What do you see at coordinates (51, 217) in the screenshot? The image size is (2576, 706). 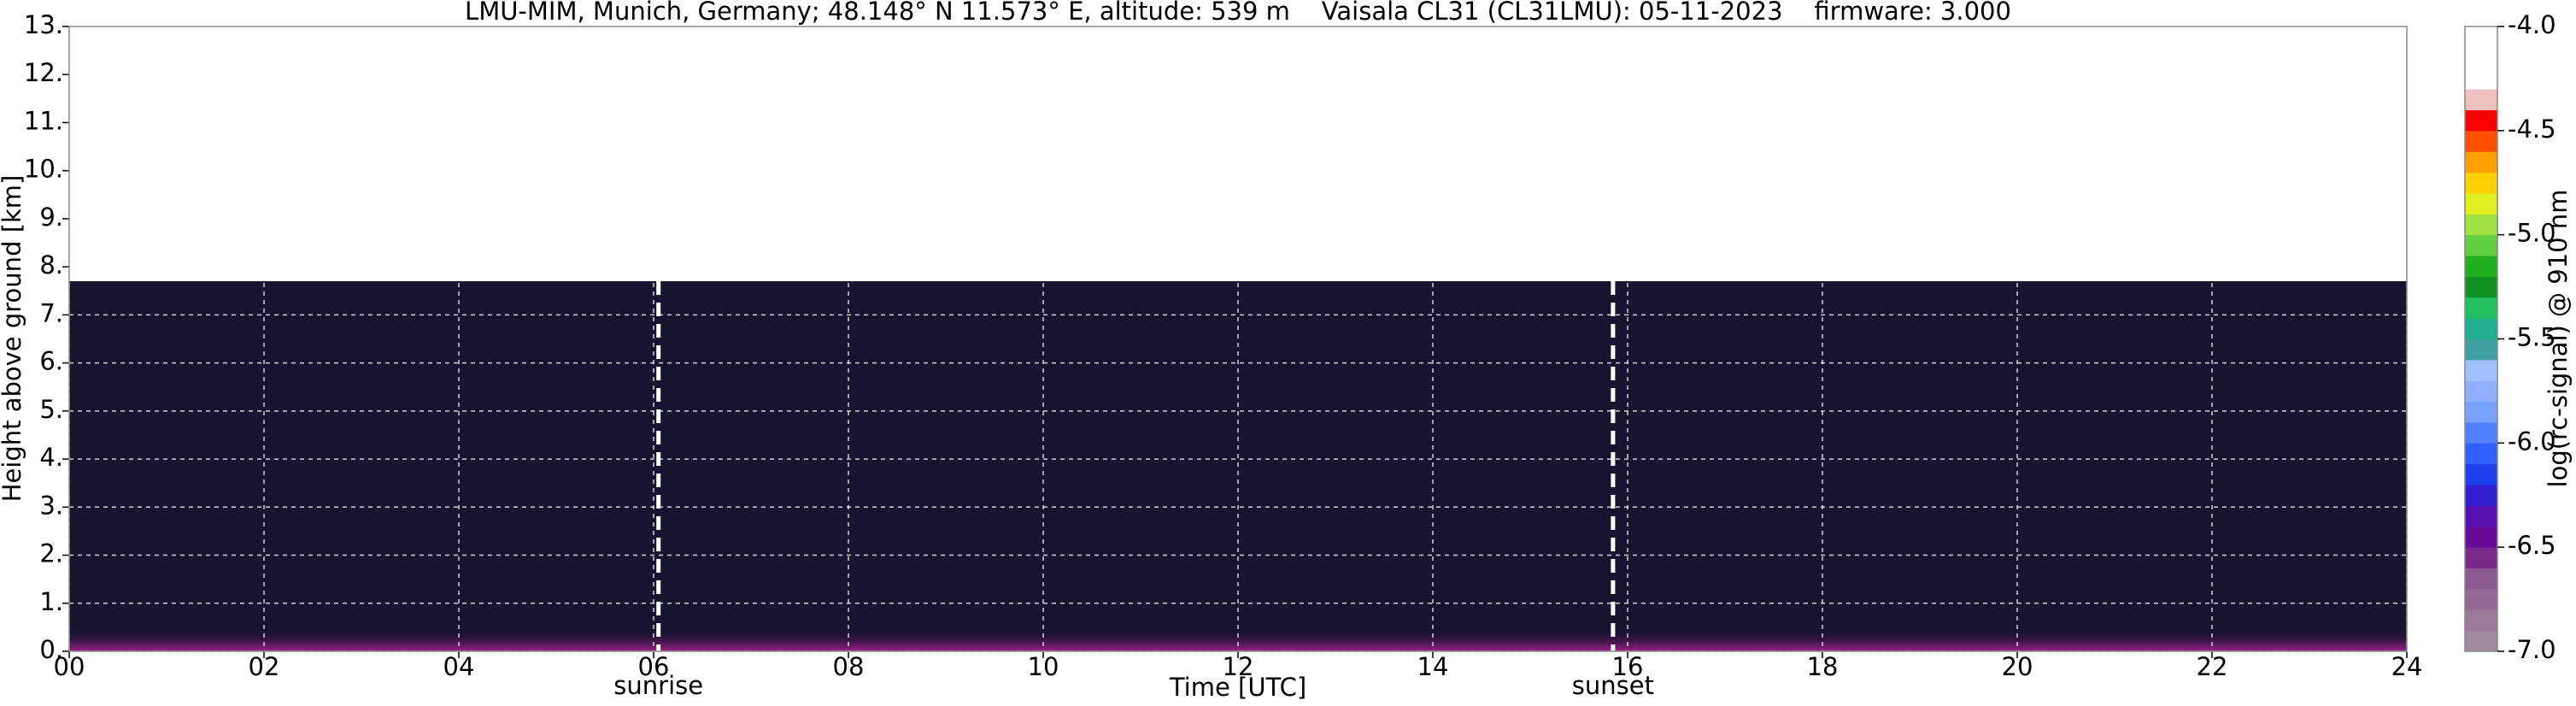 I see `y-tick-label: 9.` at bounding box center [51, 217].